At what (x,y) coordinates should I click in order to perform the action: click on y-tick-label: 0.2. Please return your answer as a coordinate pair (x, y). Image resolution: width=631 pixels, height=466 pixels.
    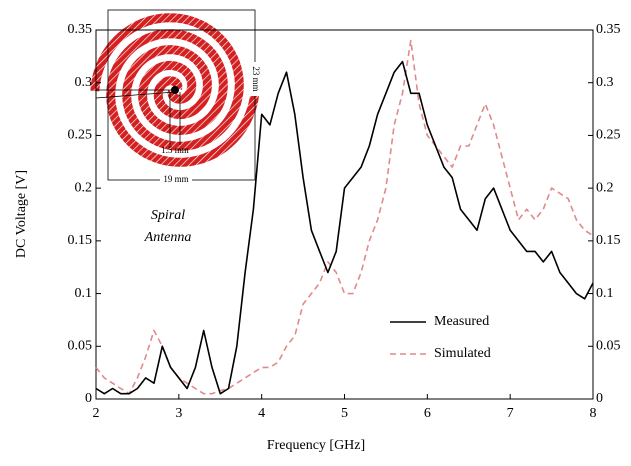
    Looking at the image, I should click on (84, 187).